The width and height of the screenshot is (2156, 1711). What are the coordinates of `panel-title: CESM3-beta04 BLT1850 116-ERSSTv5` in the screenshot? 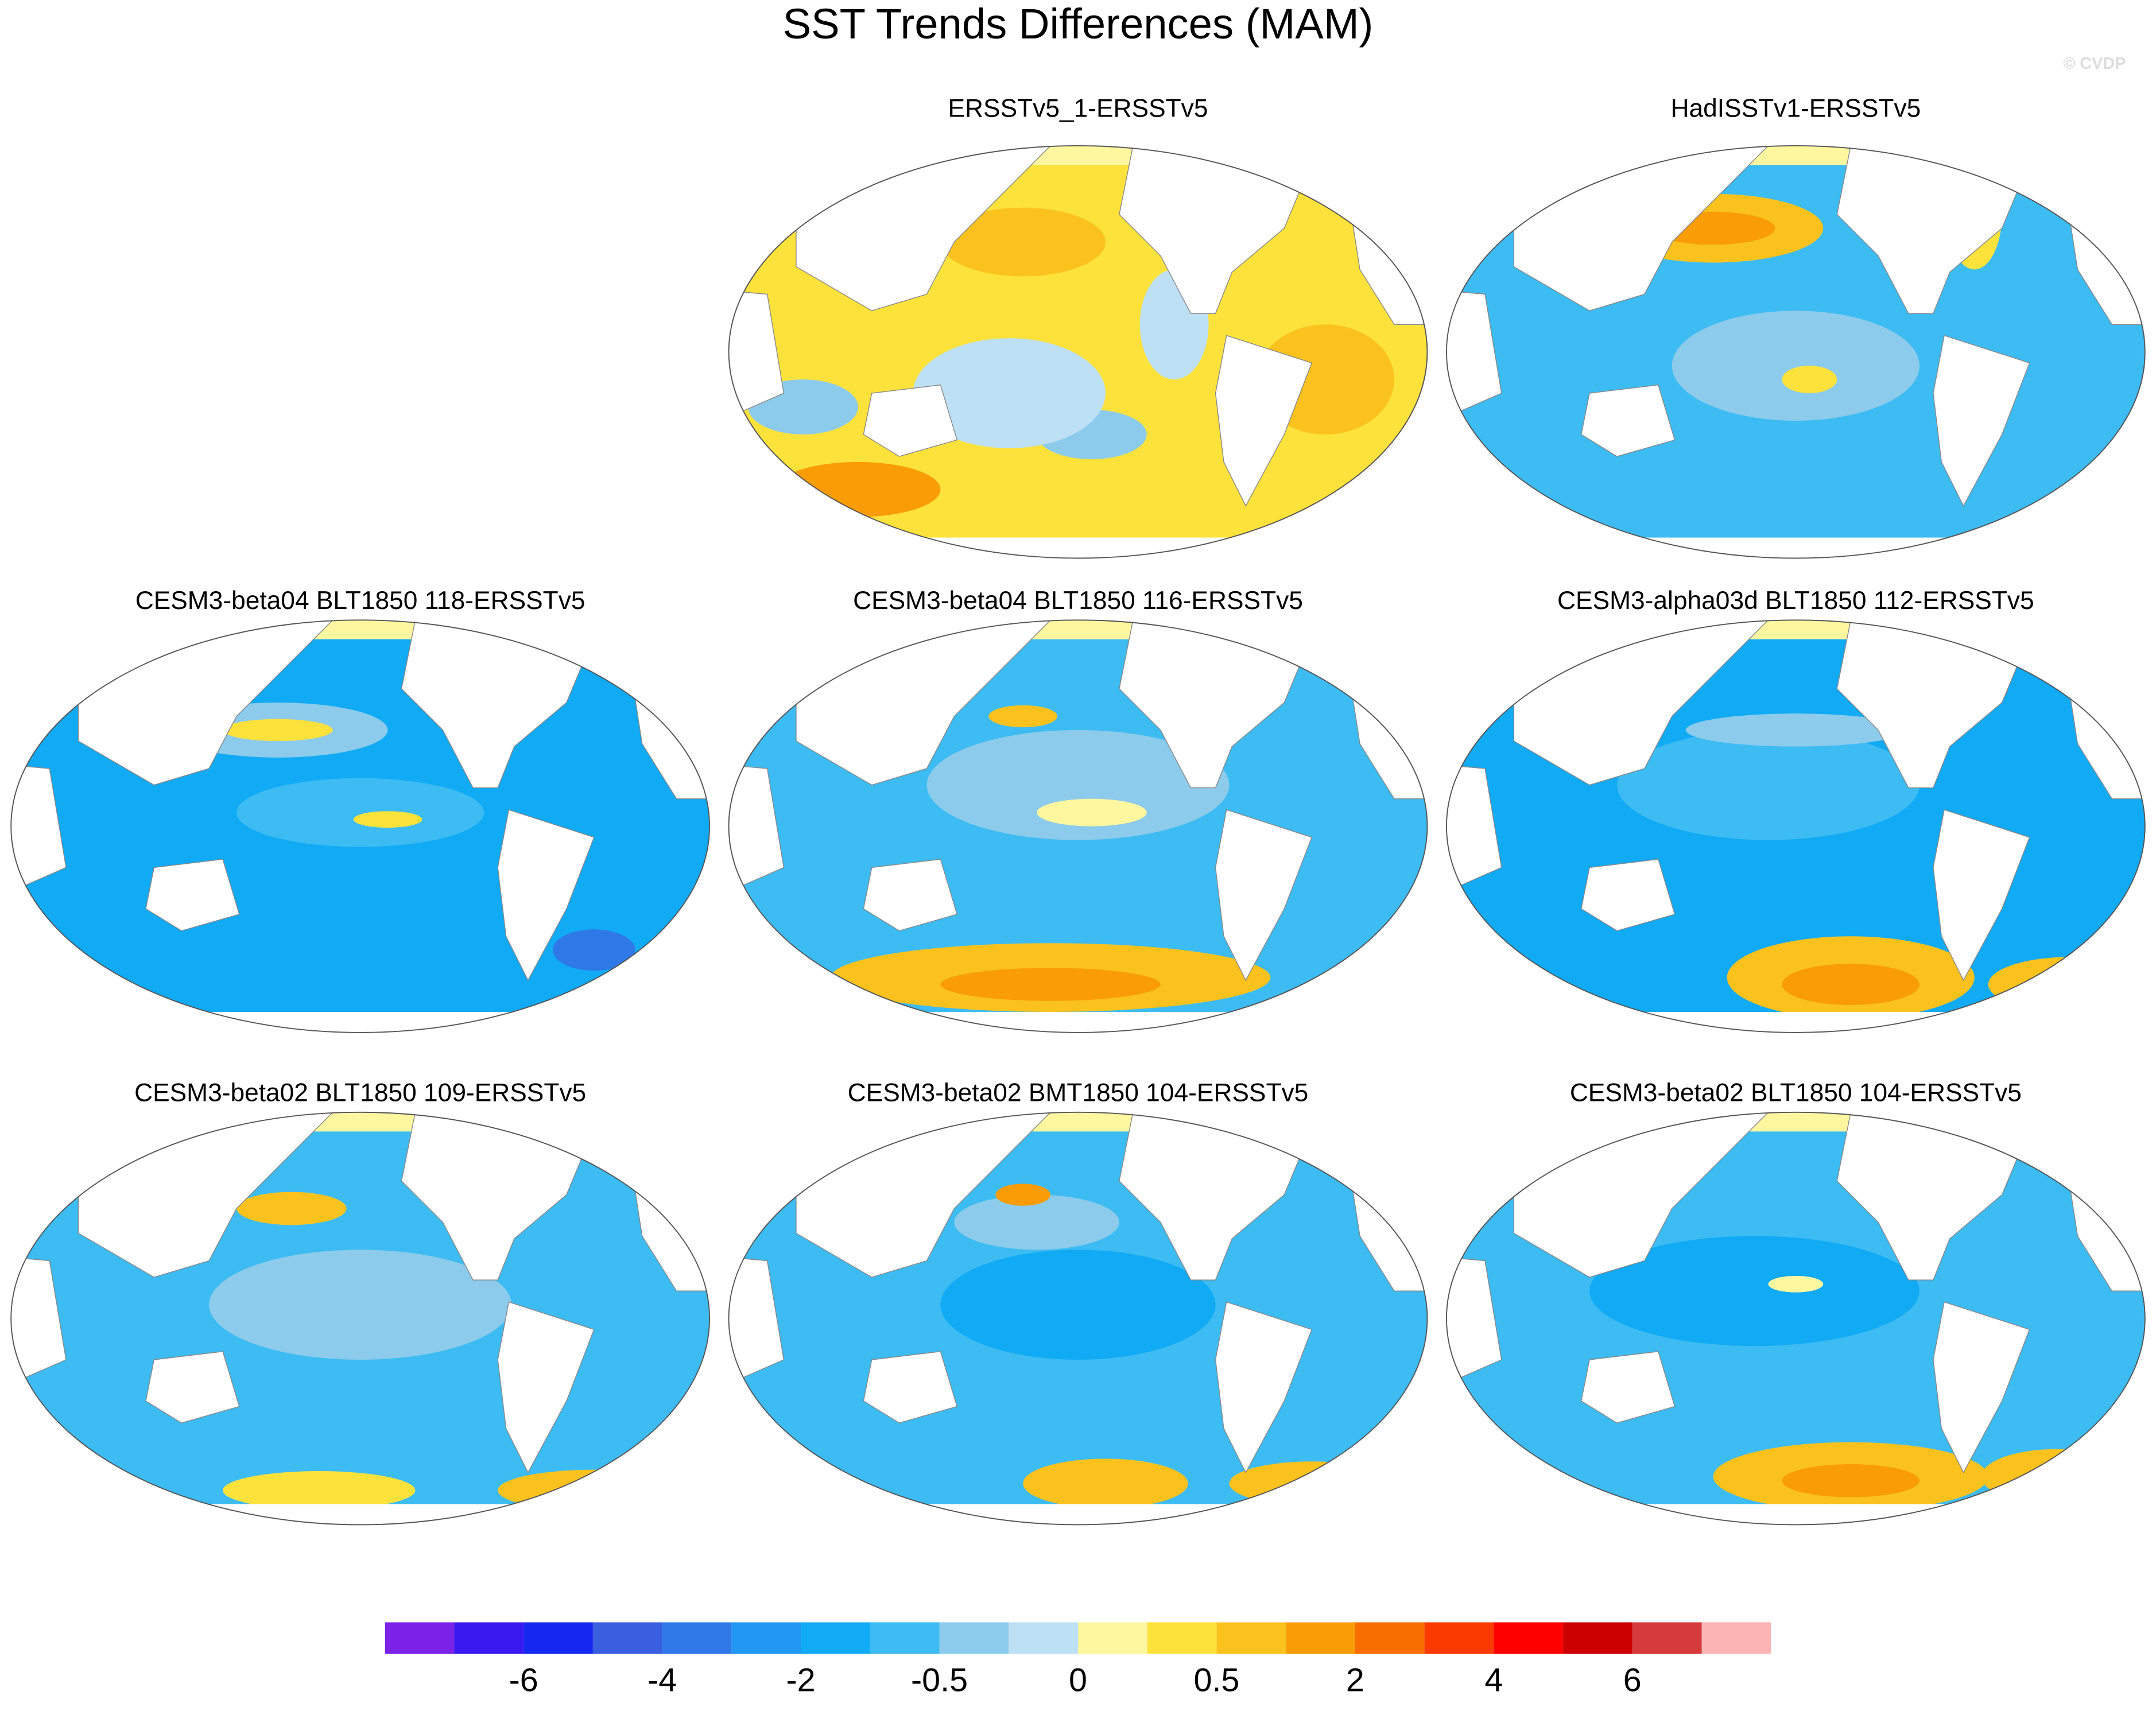 It's located at (1078, 601).